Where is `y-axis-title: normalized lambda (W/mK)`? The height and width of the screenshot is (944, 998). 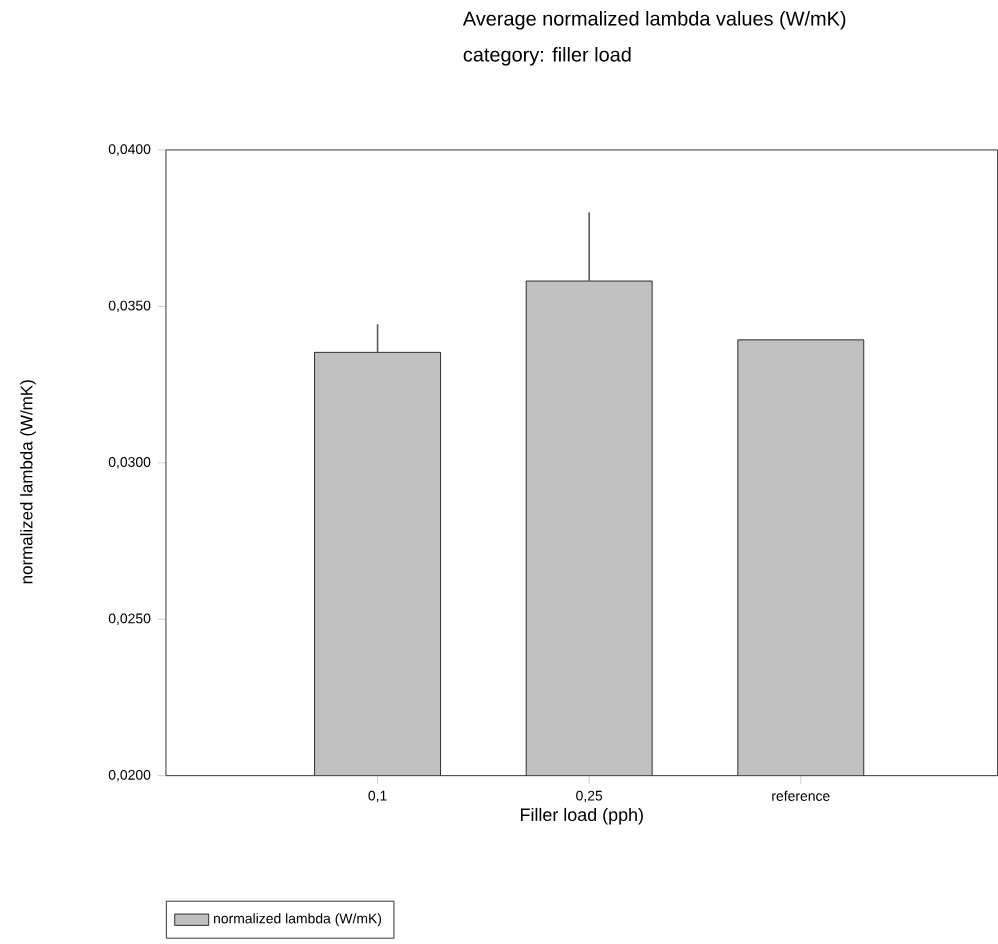 y-axis-title: normalized lambda (W/mK) is located at coordinates (28, 482).